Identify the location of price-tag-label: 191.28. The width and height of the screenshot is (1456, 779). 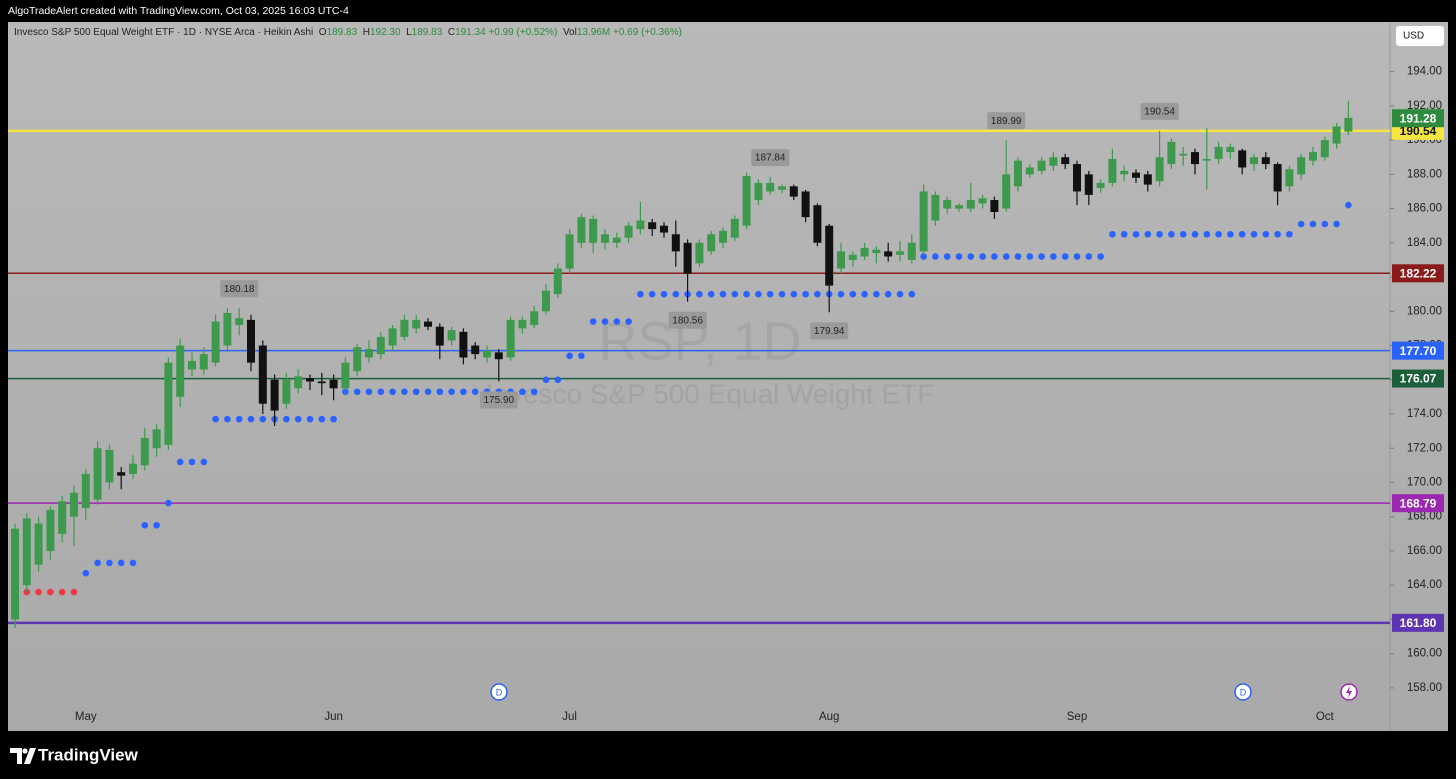
(1418, 118).